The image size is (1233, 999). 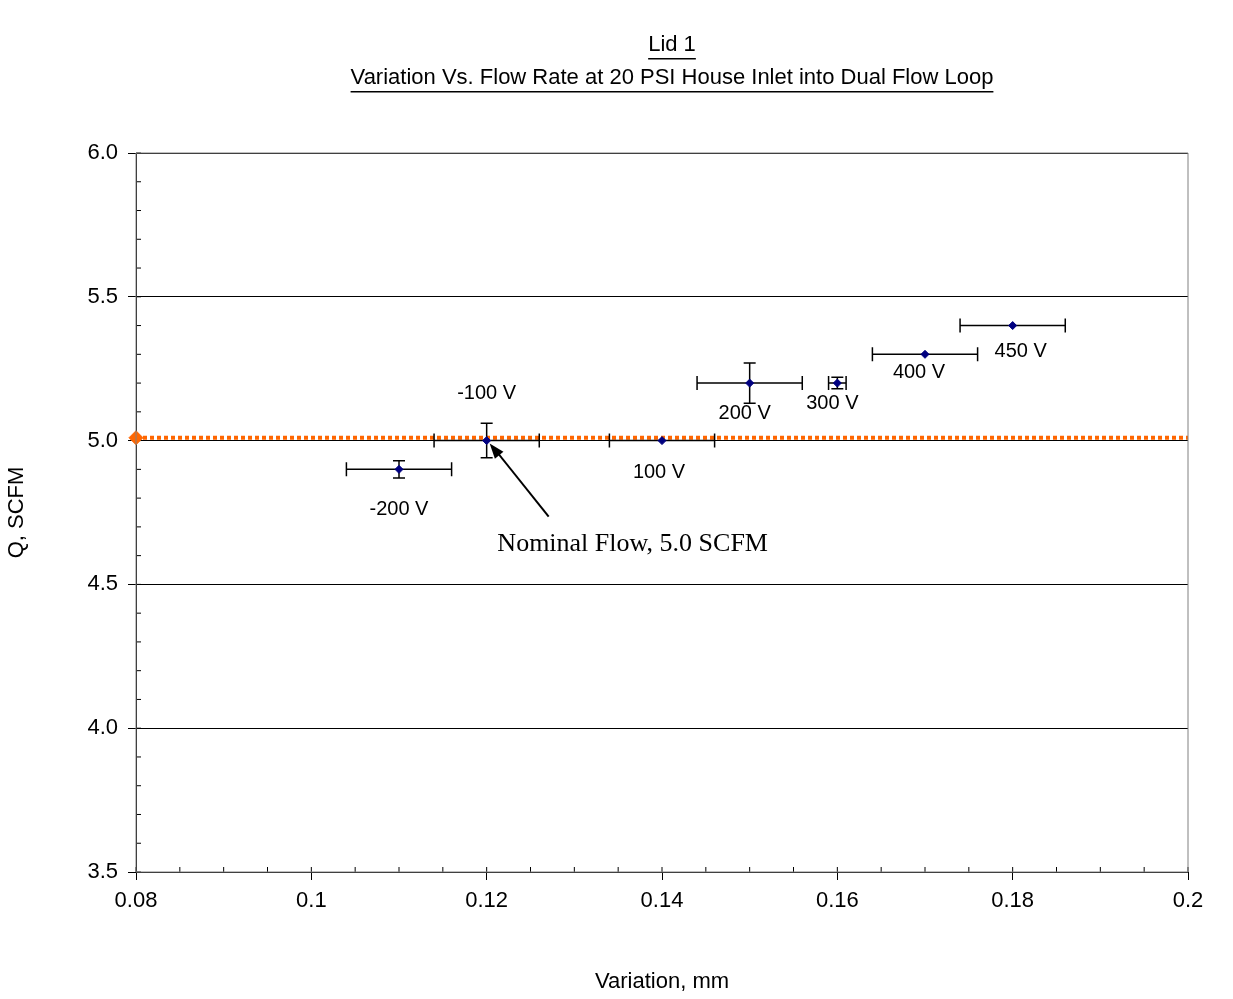 What do you see at coordinates (745, 411) in the screenshot?
I see `annotation: 200 V` at bounding box center [745, 411].